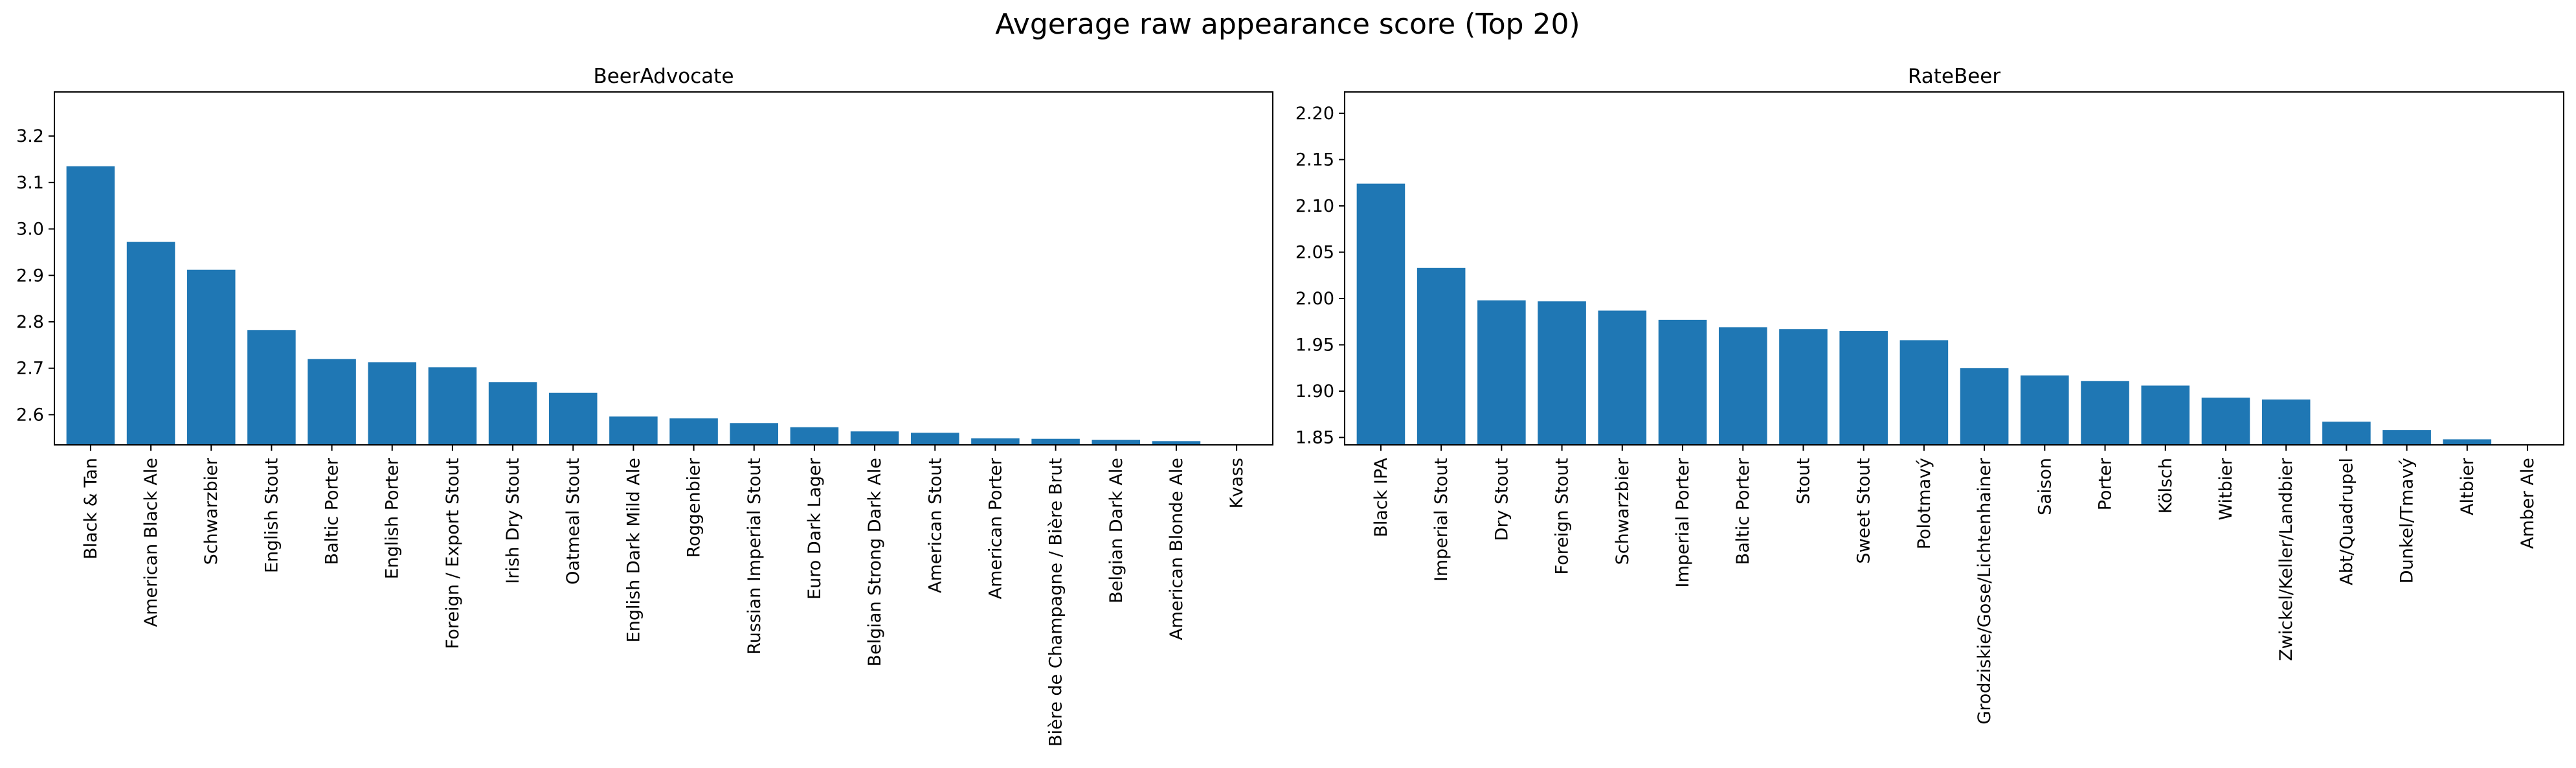 The height and width of the screenshot is (768, 2576). I want to click on beeradvocate-y-tick-label: 3.1, so click(30, 183).